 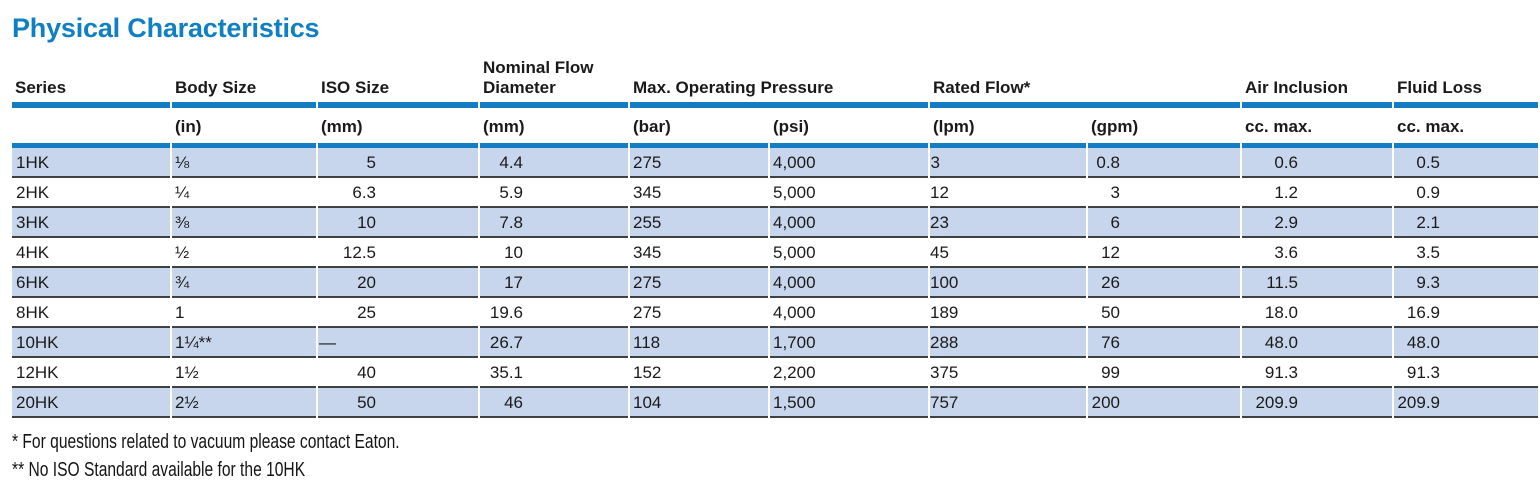 I want to click on cell: 99, so click(x=1164, y=373).